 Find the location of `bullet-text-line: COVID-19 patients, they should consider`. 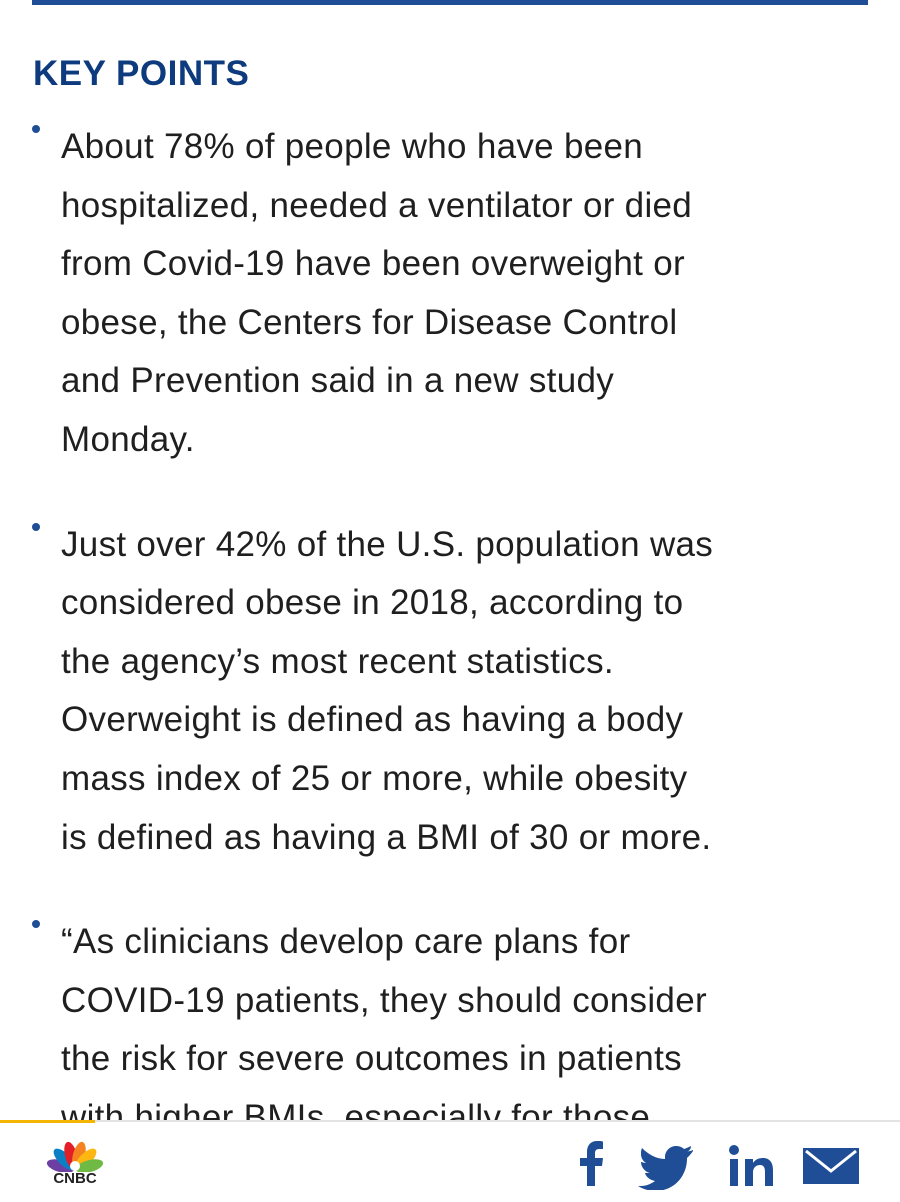

bullet-text-line: COVID-19 patients, they should consider is located at coordinates (384, 1000).